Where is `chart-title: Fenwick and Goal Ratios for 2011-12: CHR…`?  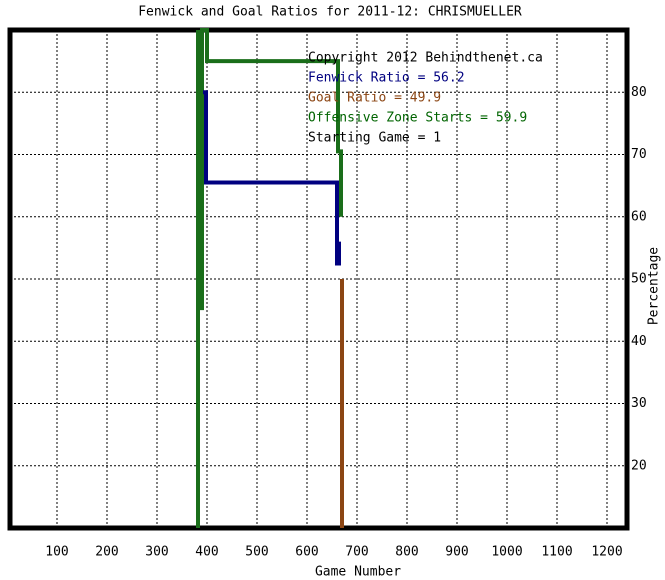 chart-title: Fenwick and Goal Ratios for 2011-12: CHR… is located at coordinates (330, 12).